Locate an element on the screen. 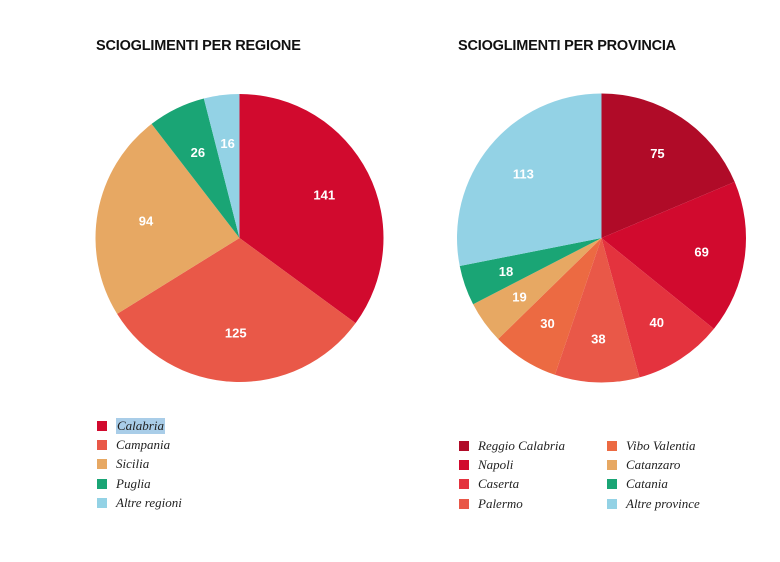  legend-label: Palermo is located at coordinates (500, 503).